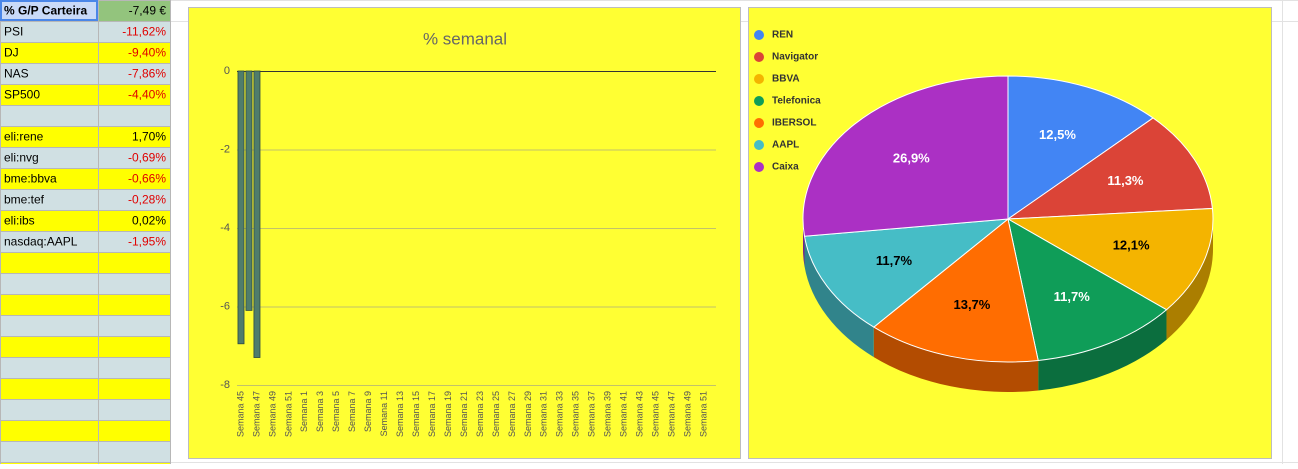 This screenshot has width=1298, height=469. I want to click on x-tick-label: Semana 1, so click(304, 411).